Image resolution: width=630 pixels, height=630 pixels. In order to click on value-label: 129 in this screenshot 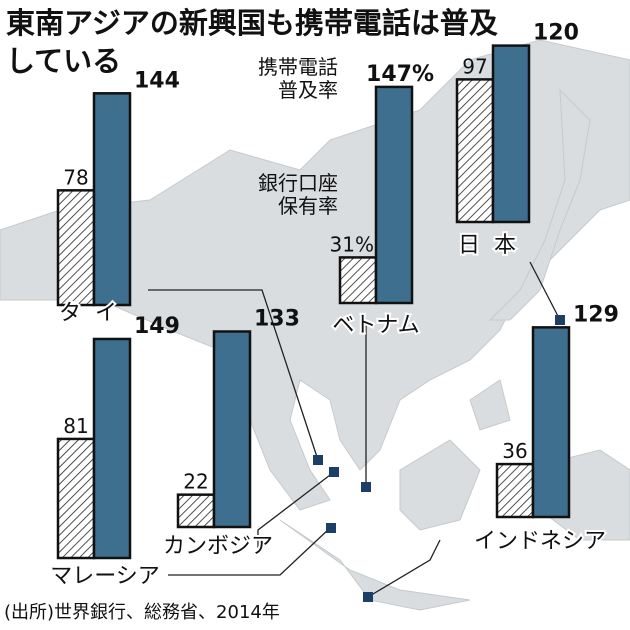, I will do `click(596, 314)`.